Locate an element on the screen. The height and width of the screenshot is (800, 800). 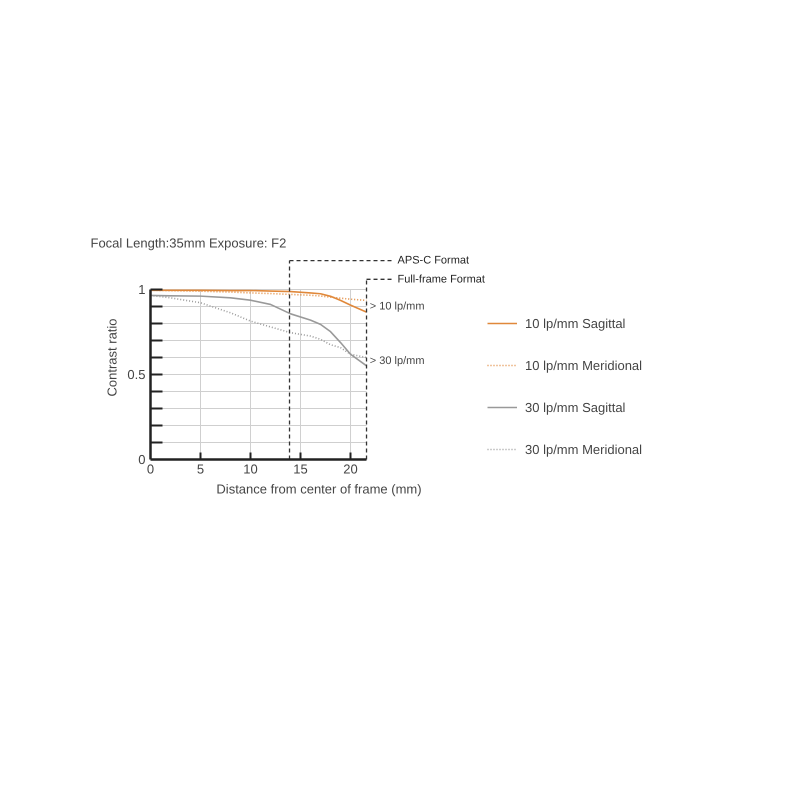
x-axis-title: Distance from center of frame (mm) is located at coordinates (319, 489).